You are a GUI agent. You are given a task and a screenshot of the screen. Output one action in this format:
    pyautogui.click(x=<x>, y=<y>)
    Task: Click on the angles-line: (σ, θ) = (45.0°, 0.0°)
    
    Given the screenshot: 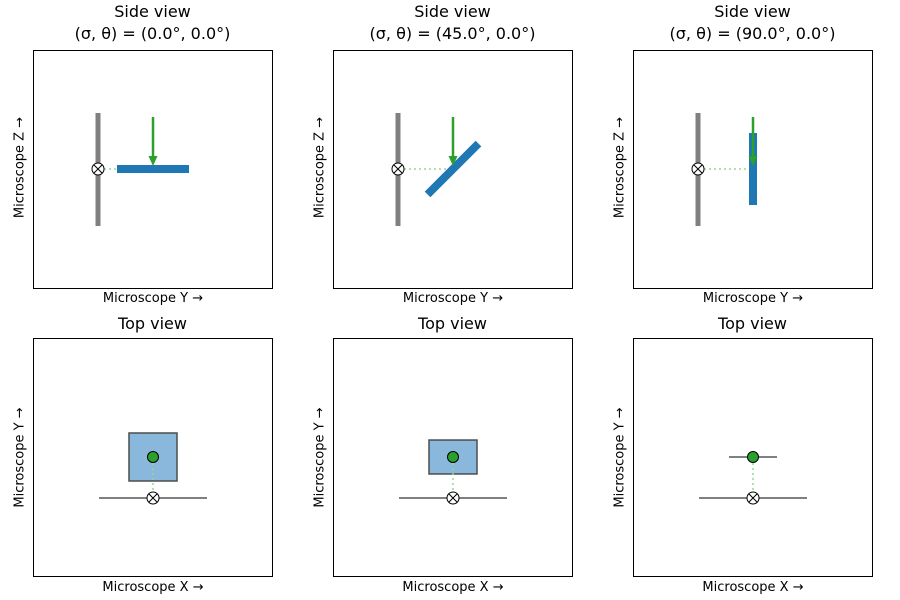 What is the action you would take?
    pyautogui.click(x=452, y=34)
    